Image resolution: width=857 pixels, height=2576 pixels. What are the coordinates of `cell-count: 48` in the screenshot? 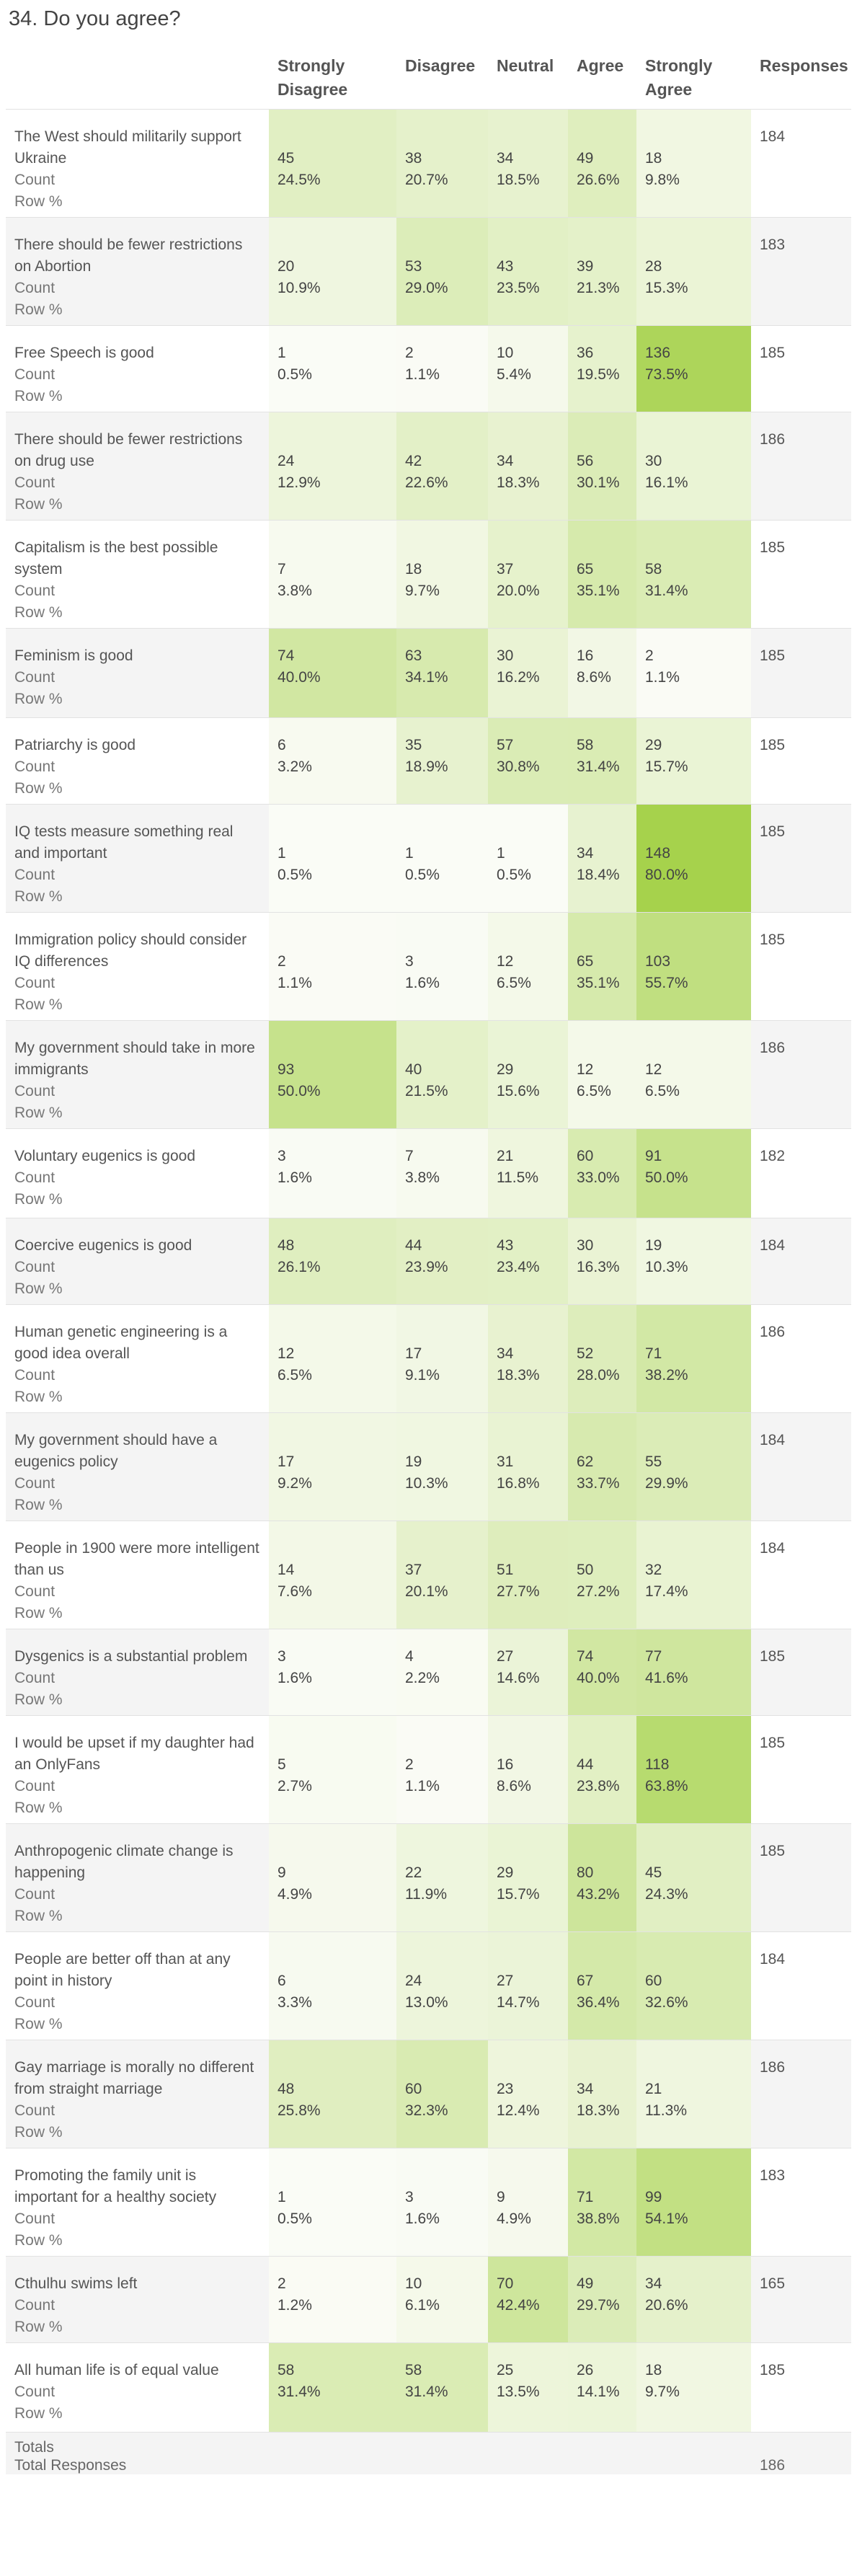 It's located at (286, 2088).